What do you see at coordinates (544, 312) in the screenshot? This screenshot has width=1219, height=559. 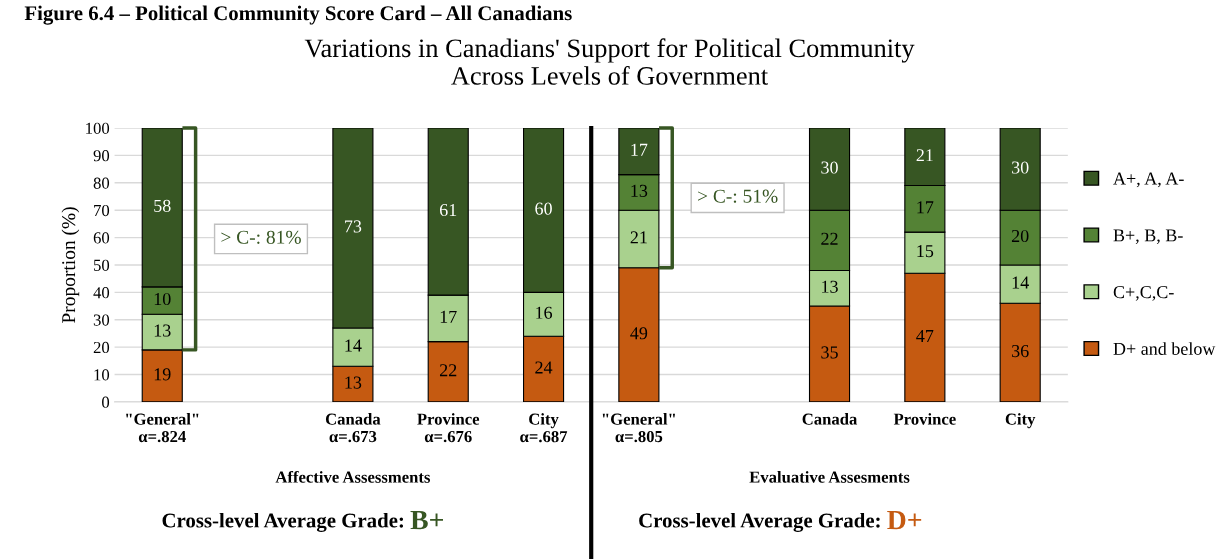 I see `data-label: 16` at bounding box center [544, 312].